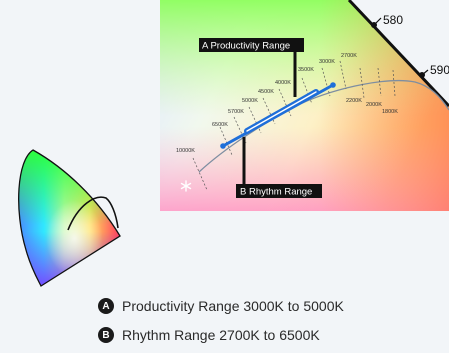  What do you see at coordinates (323, 126) in the screenshot?
I see `planckian-locus` at bounding box center [323, 126].